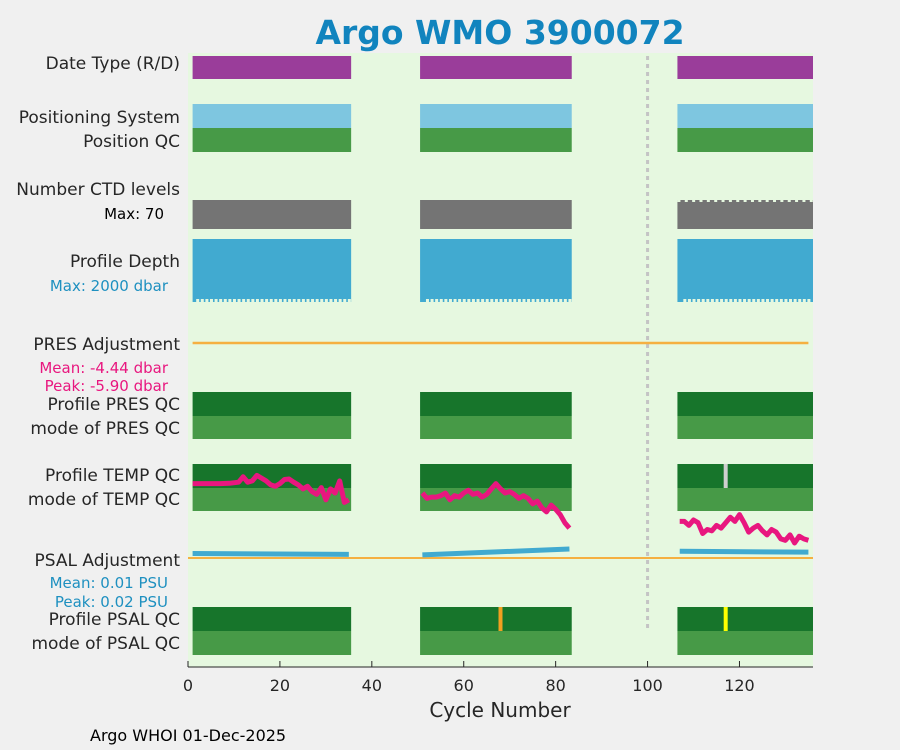 The width and height of the screenshot is (900, 750). Describe the element at coordinates (105, 644) in the screenshot. I see `label-mode-psal-qc: mode of PSAL QC` at that location.